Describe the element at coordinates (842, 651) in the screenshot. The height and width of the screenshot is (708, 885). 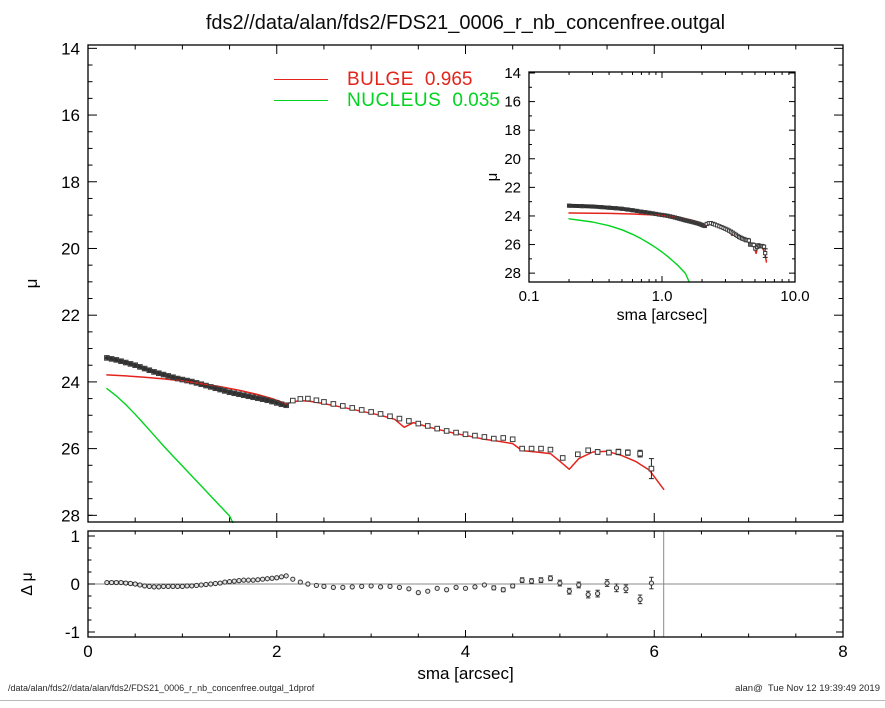
I see `shared-xtick-label: 8` at that location.